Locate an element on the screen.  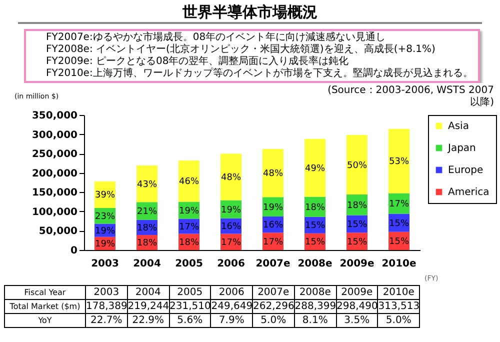
x-tick-label: 2004 is located at coordinates (147, 264).